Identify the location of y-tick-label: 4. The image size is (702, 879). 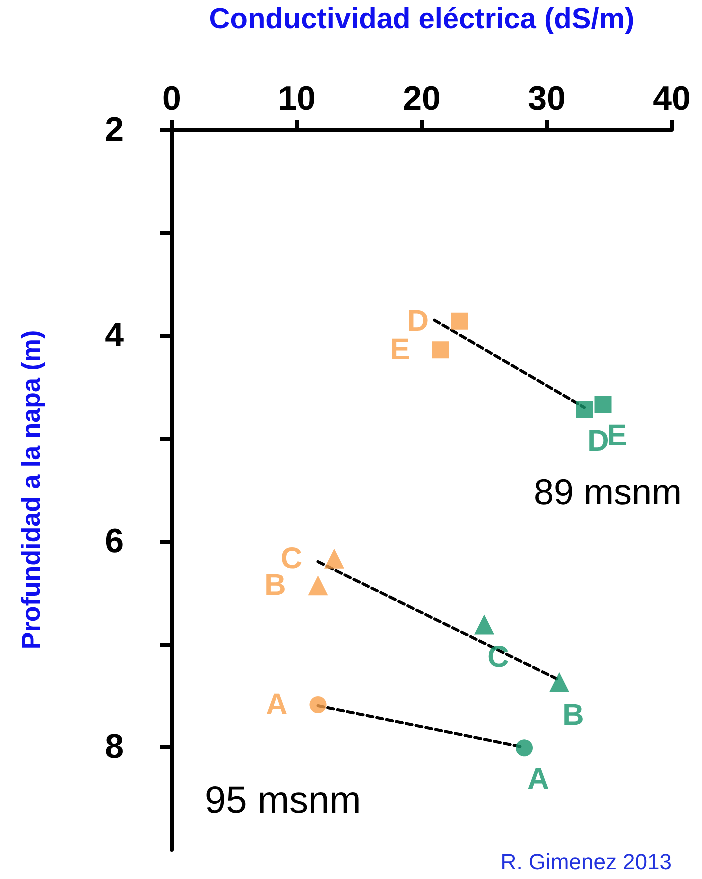
(114, 335).